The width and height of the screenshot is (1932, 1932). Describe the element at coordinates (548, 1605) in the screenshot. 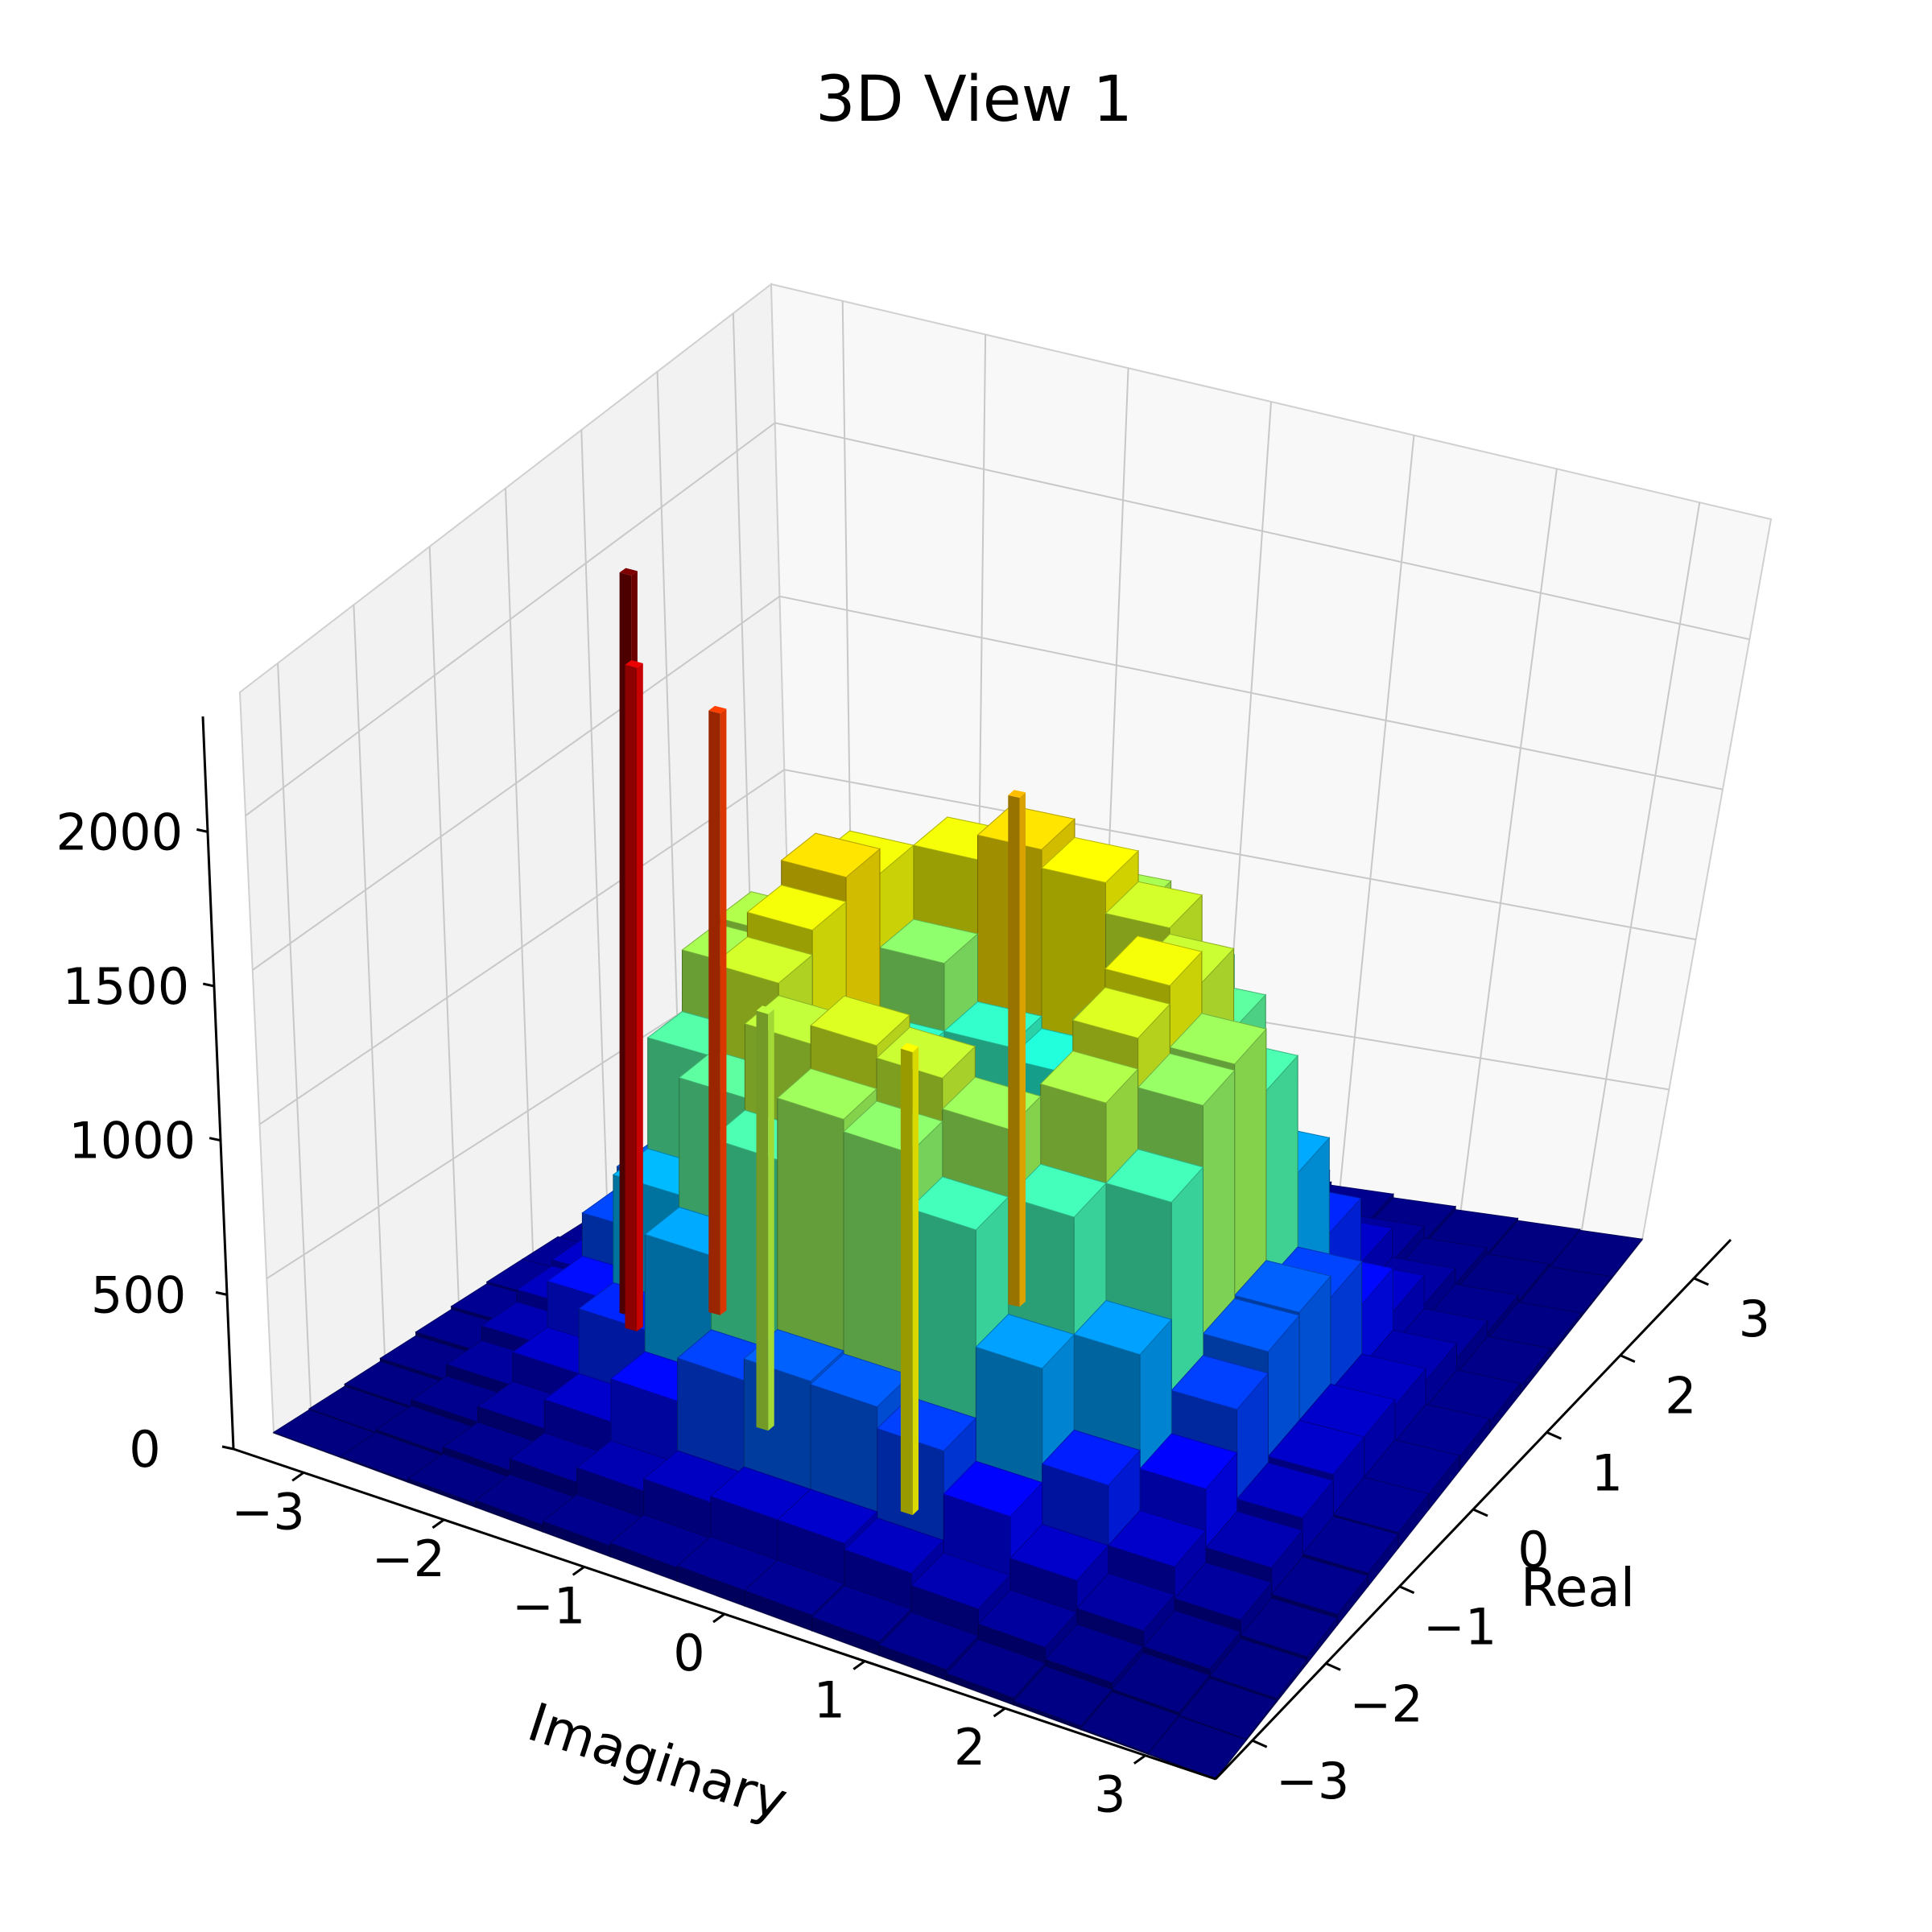

I see `x-tick-label-2: −1` at that location.